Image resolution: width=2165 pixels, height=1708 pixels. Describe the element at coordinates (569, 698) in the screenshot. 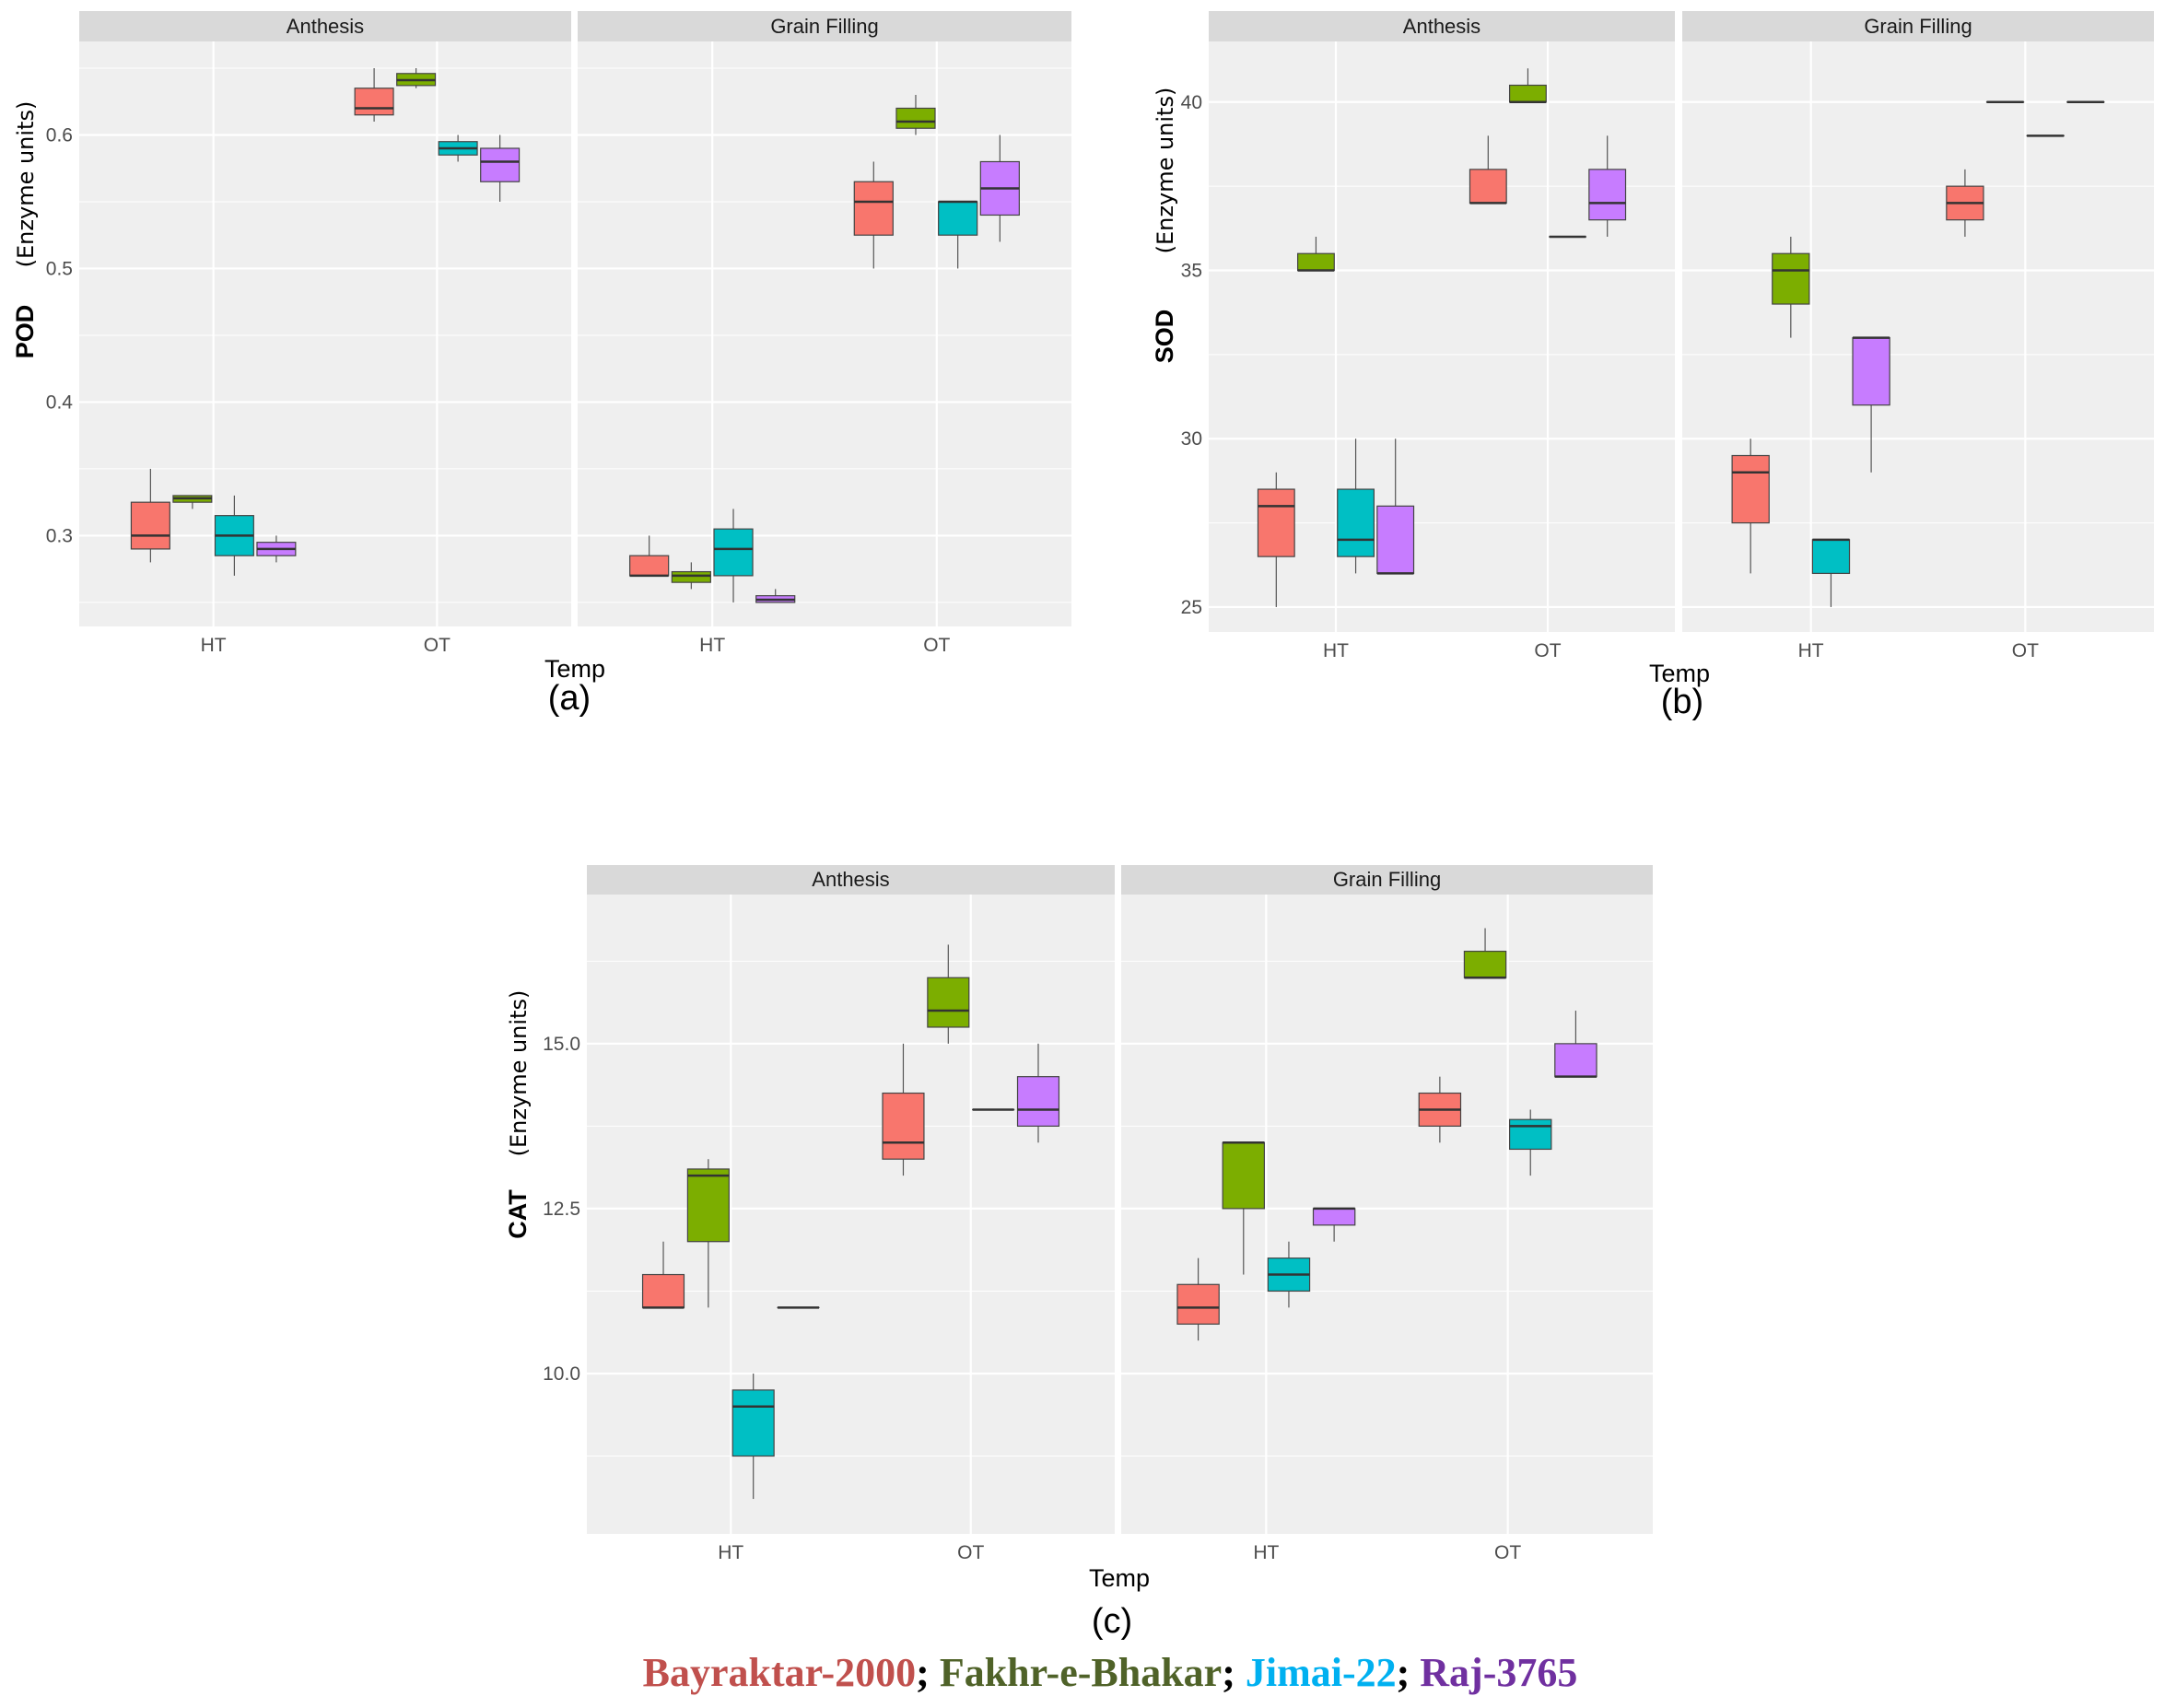

I see `panel-label: (a)` at that location.